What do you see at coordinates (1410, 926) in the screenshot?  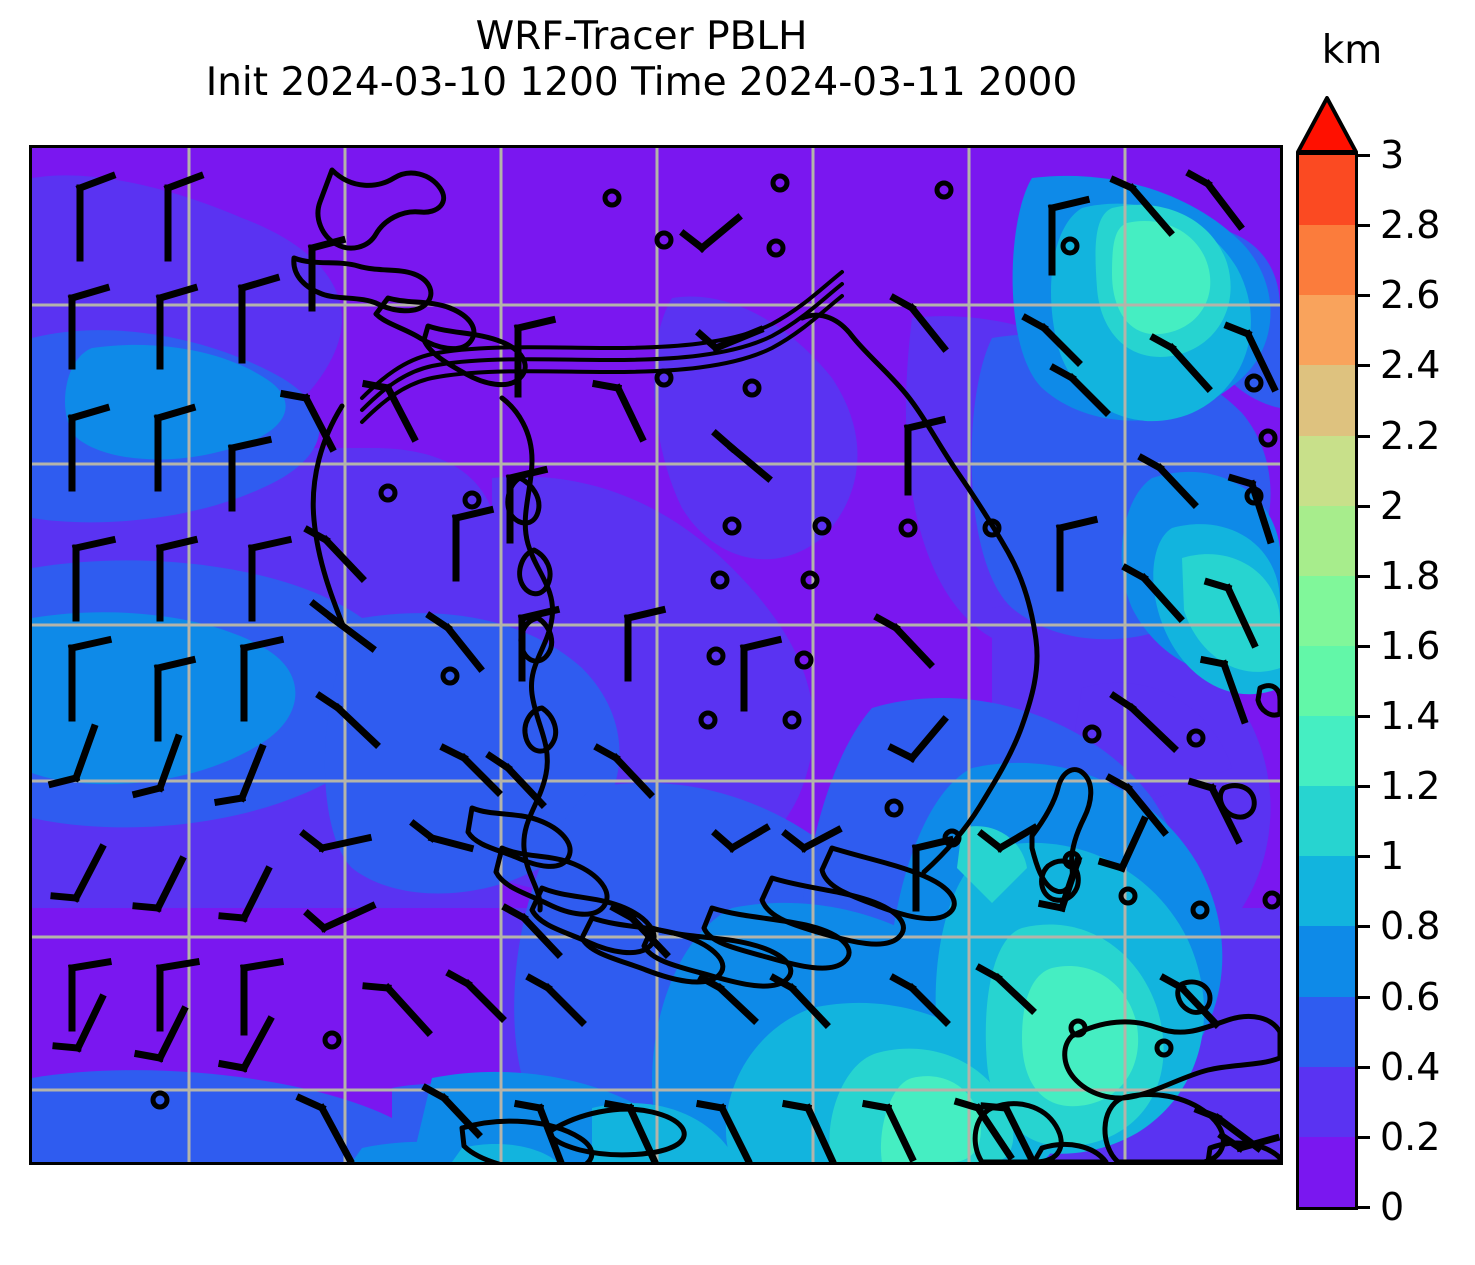 I see `colorbar-tick-label-0.8: 0.8` at bounding box center [1410, 926].